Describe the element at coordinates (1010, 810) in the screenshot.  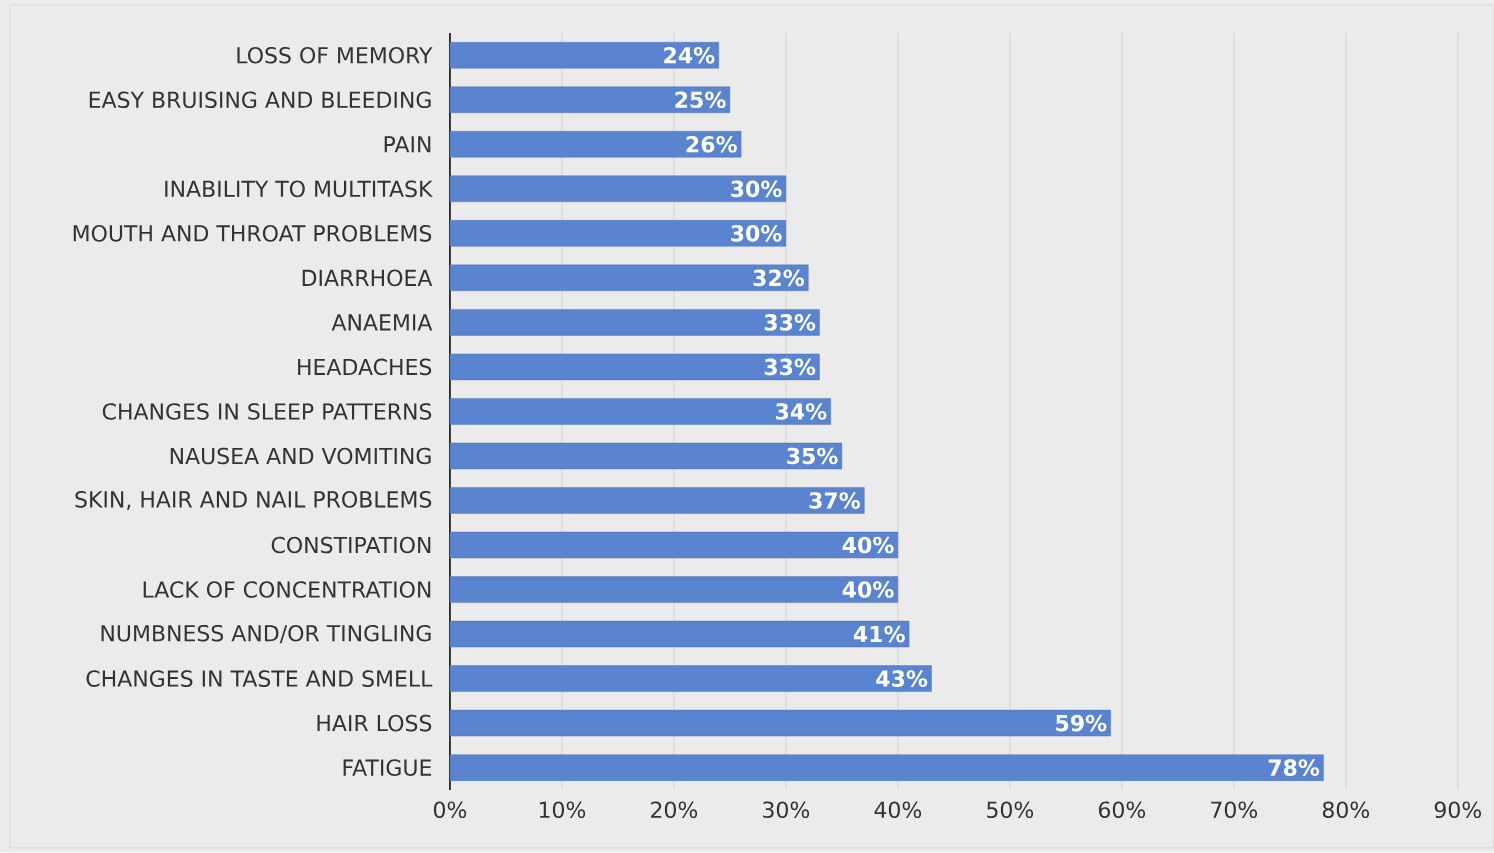
I see `x-tick-label: 50%` at that location.